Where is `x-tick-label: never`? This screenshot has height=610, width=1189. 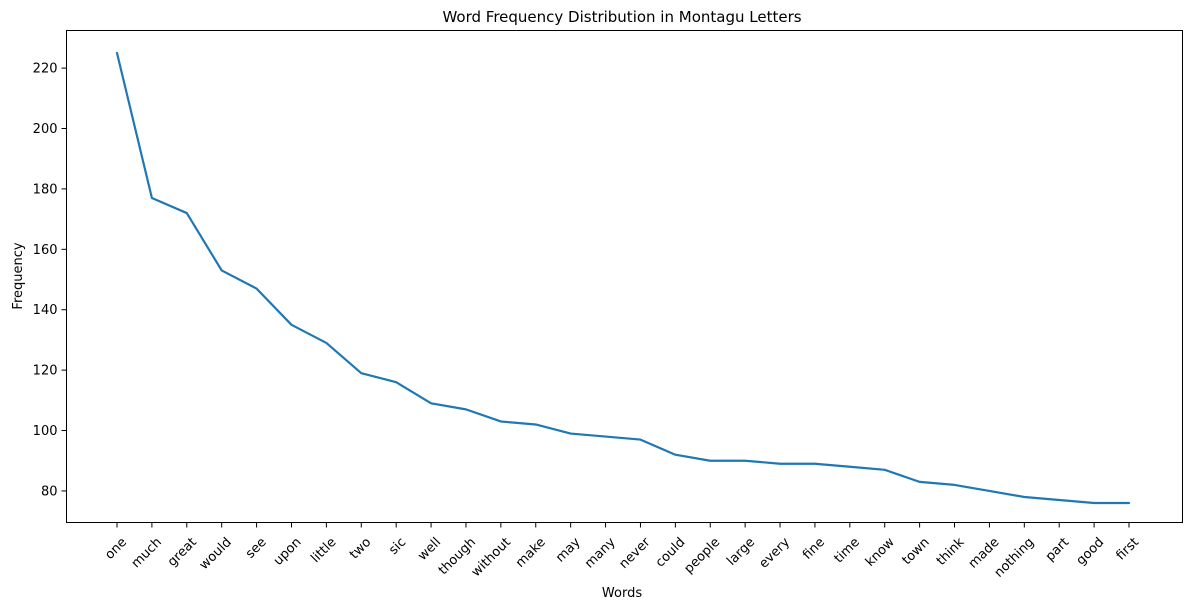
x-tick-label: never is located at coordinates (635, 552).